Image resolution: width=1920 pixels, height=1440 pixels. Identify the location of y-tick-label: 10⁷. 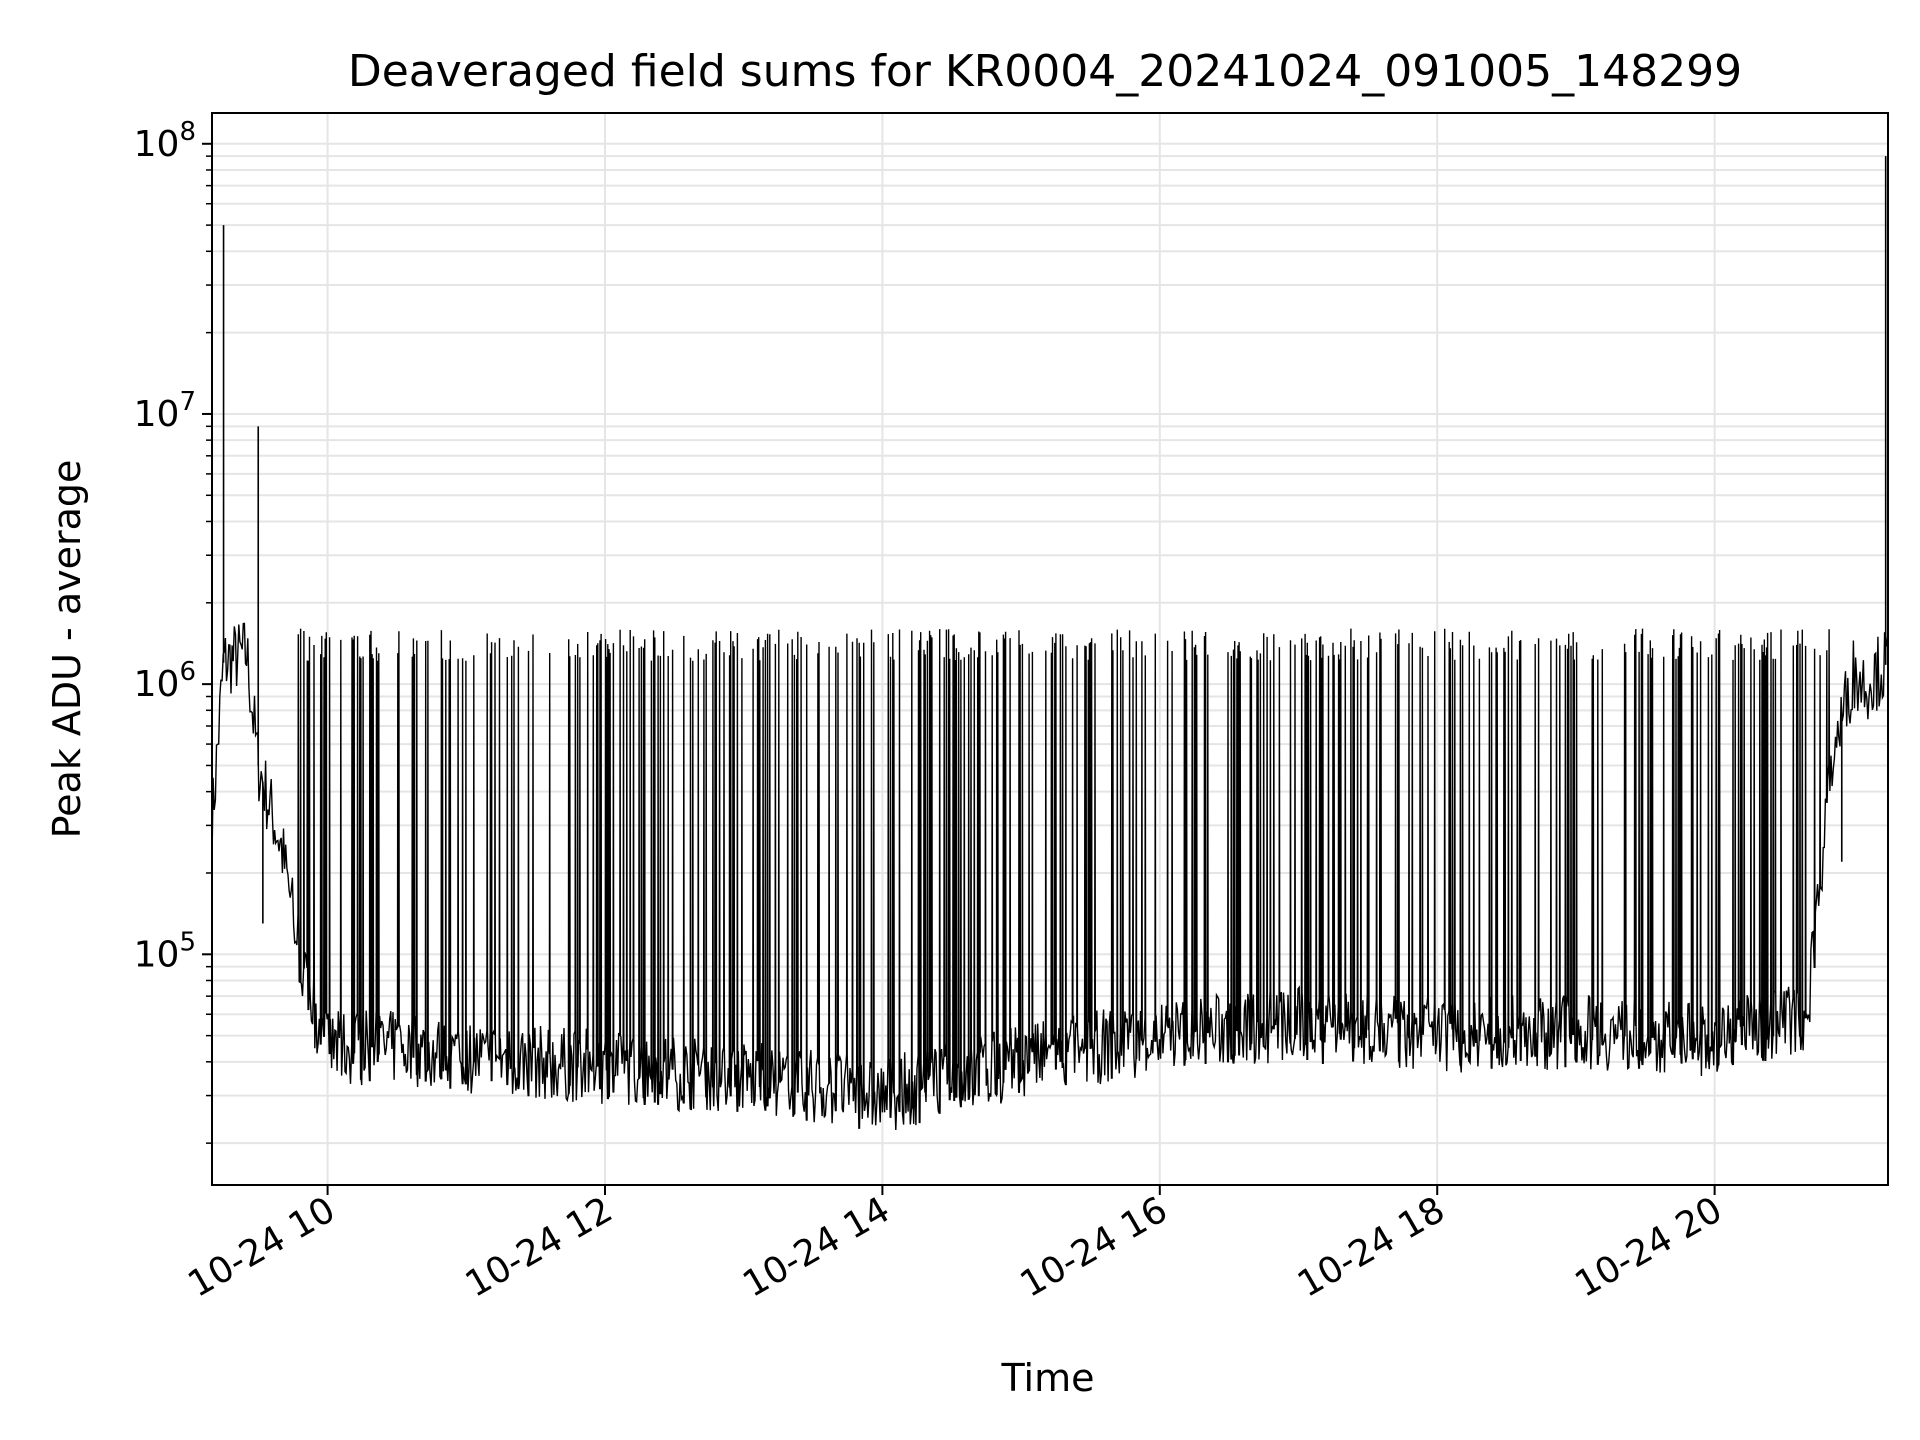
(165, 411).